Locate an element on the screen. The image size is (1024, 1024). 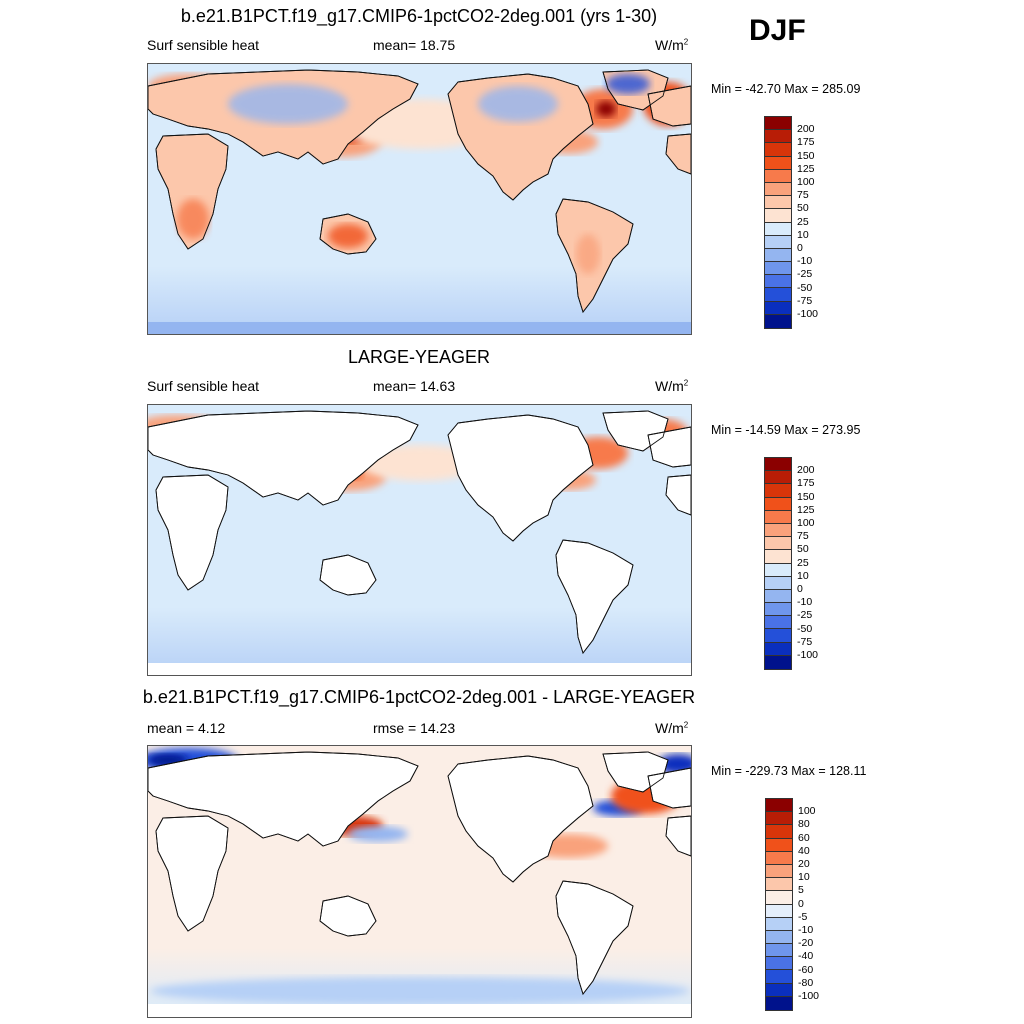
colorbar-tick-label: -80 is located at coordinates (806, 982).